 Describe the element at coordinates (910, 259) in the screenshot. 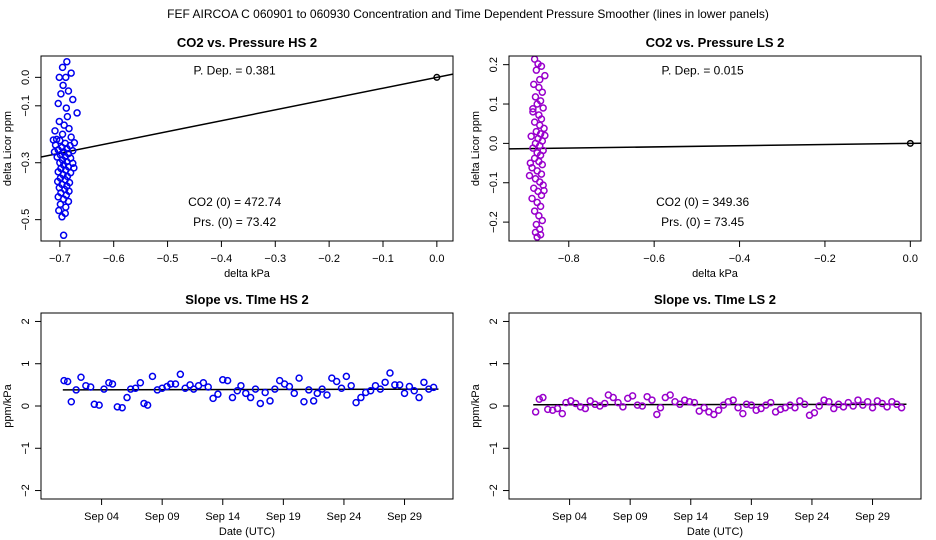

I see `x-tick-label: 0.0` at that location.